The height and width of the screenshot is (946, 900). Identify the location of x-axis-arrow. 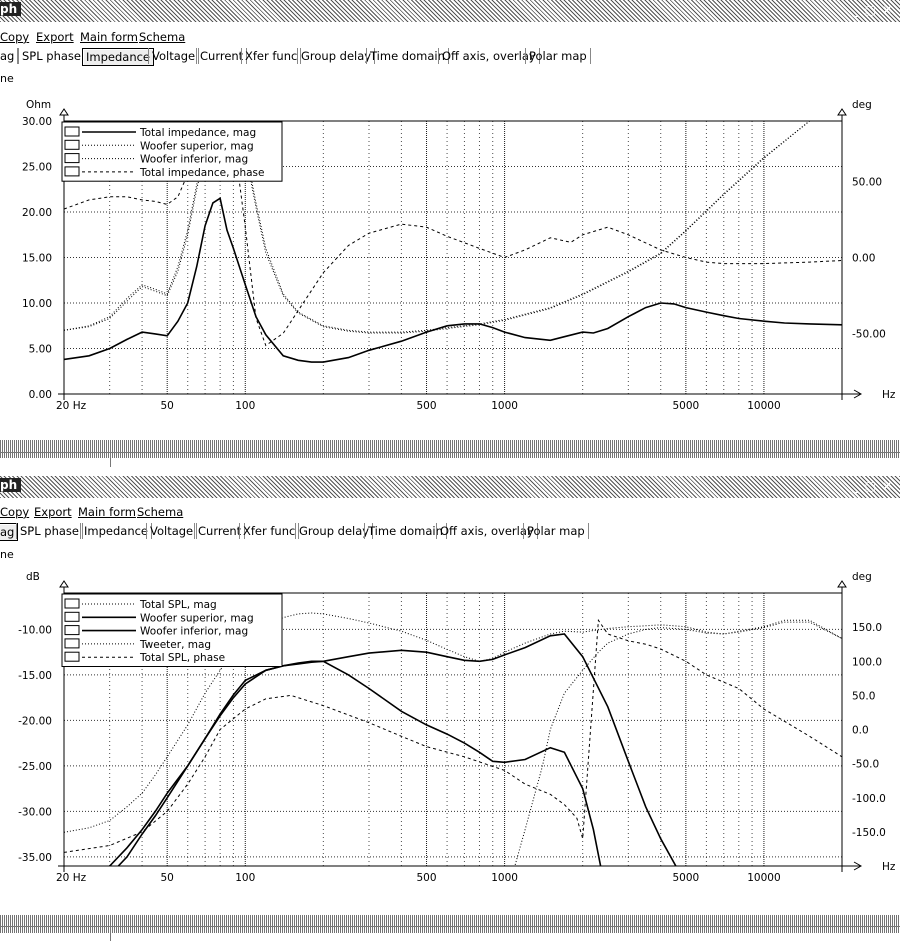
(858, 394).